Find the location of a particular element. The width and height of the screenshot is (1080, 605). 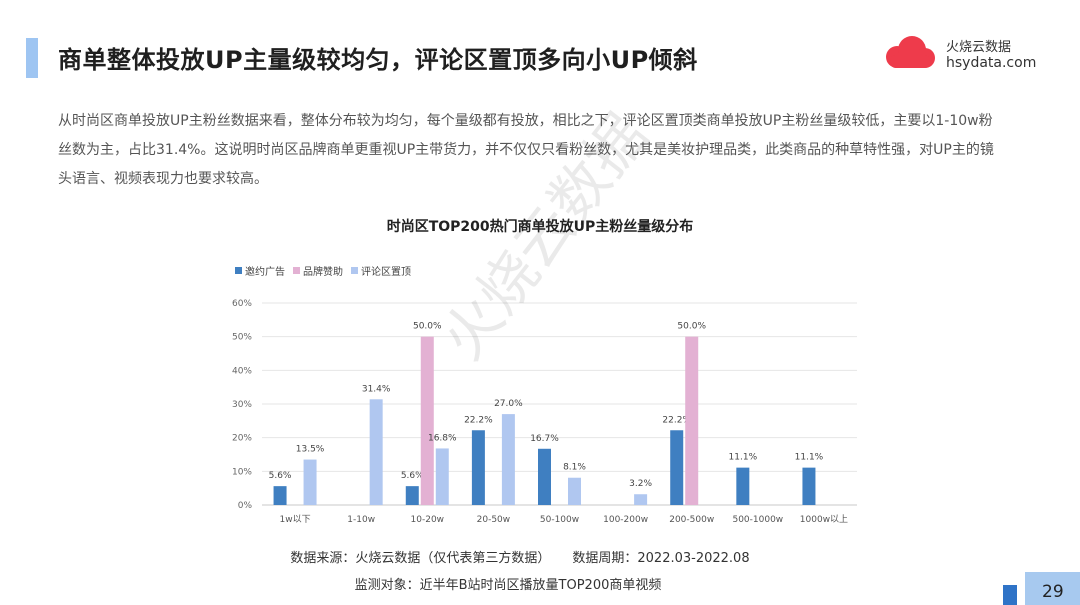

y-tick-label: 20% is located at coordinates (242, 439).